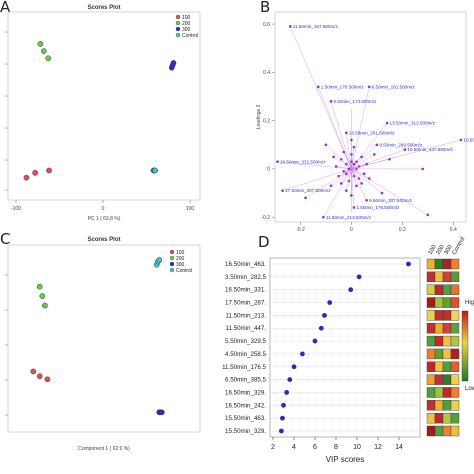  I want to click on feature-label: 5.50min_329.5, so click(245, 341).